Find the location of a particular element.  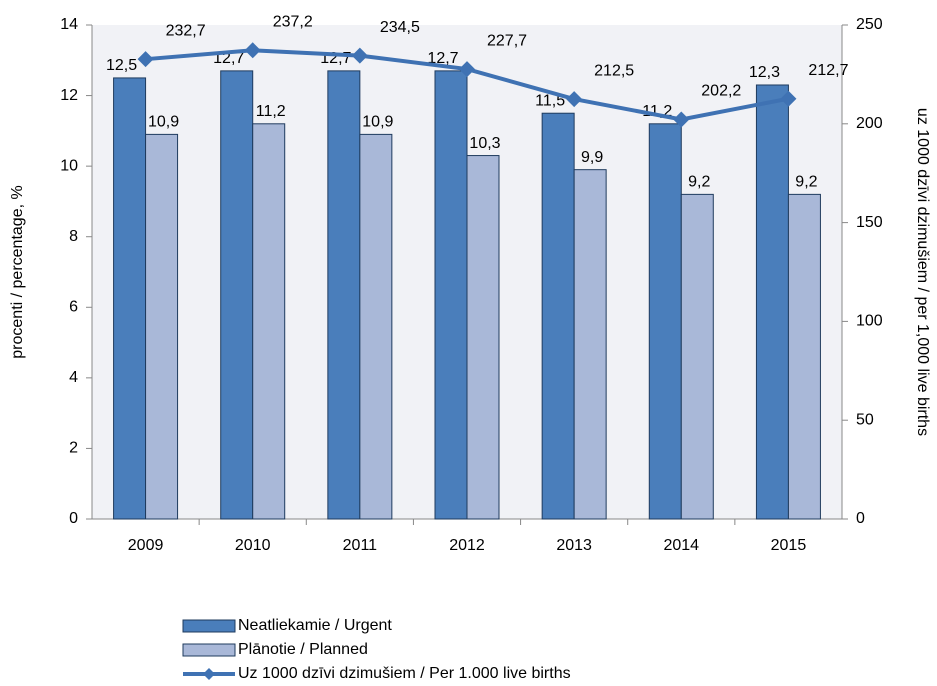

legend-label: Plānotie / Planned is located at coordinates (303, 649).